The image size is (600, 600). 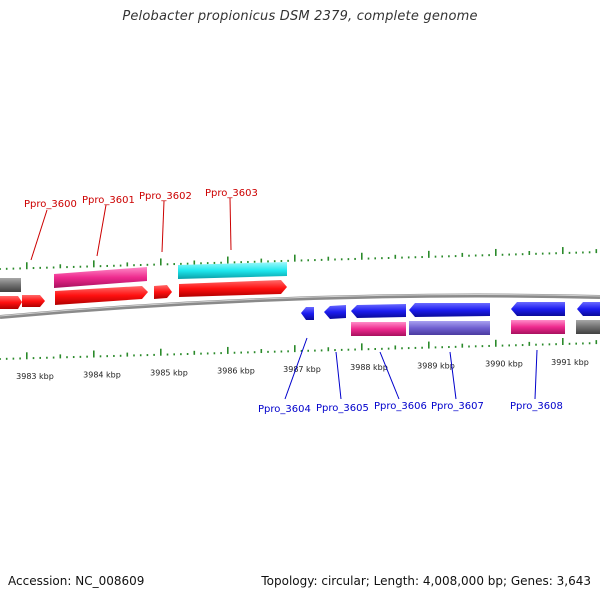 What do you see at coordinates (284, 409) in the screenshot?
I see `gene-label-ppro-3604: Ppro_3604` at bounding box center [284, 409].